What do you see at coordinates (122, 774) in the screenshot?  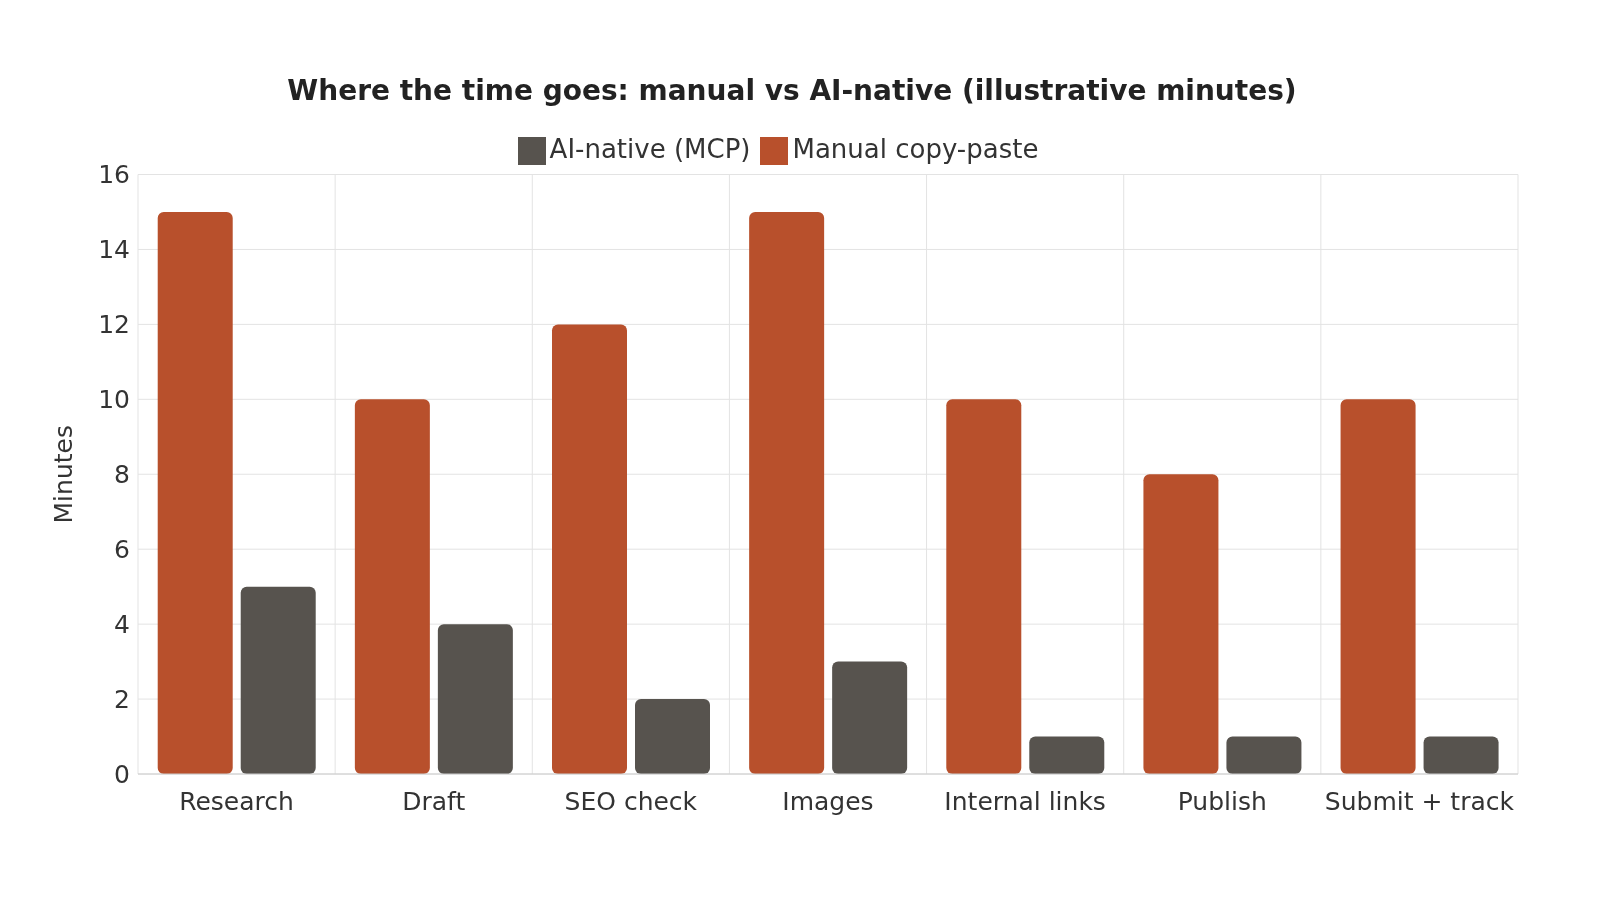 I see `y-tick-label: 0` at bounding box center [122, 774].